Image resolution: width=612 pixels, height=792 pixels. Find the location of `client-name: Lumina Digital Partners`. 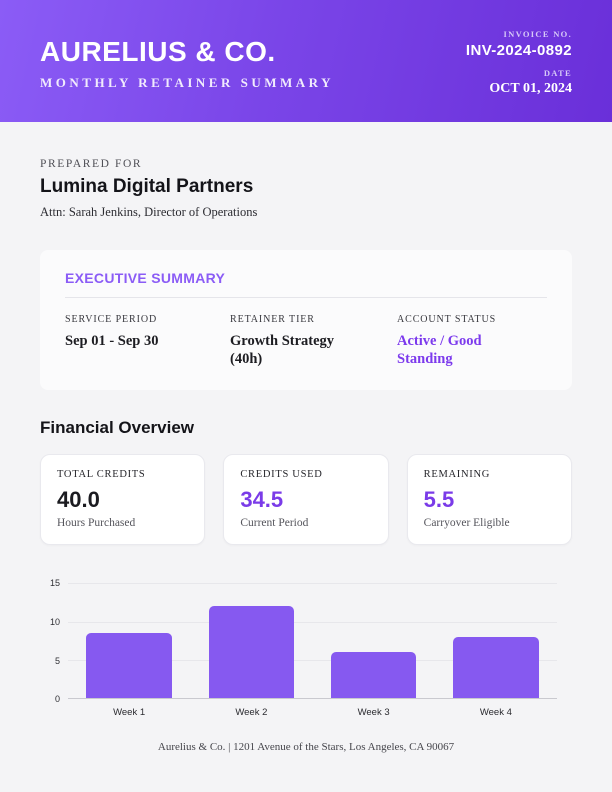

client-name: Lumina Digital Partners is located at coordinates (147, 186).